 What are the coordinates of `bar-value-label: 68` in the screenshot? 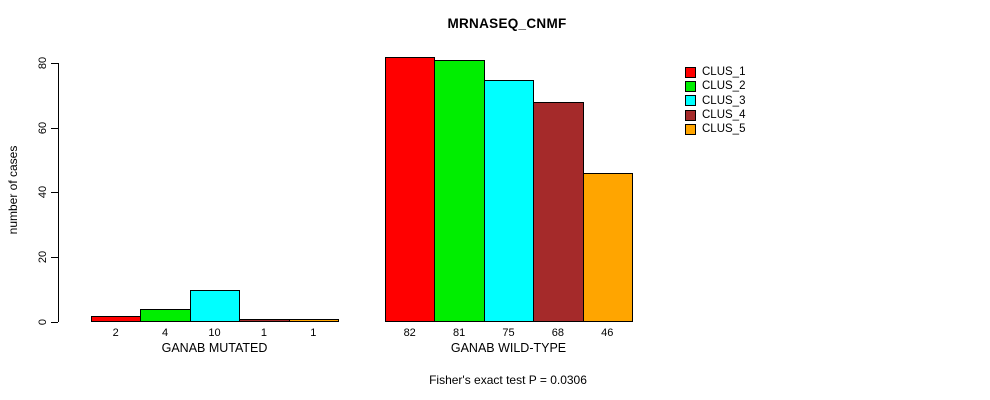 It's located at (558, 333).